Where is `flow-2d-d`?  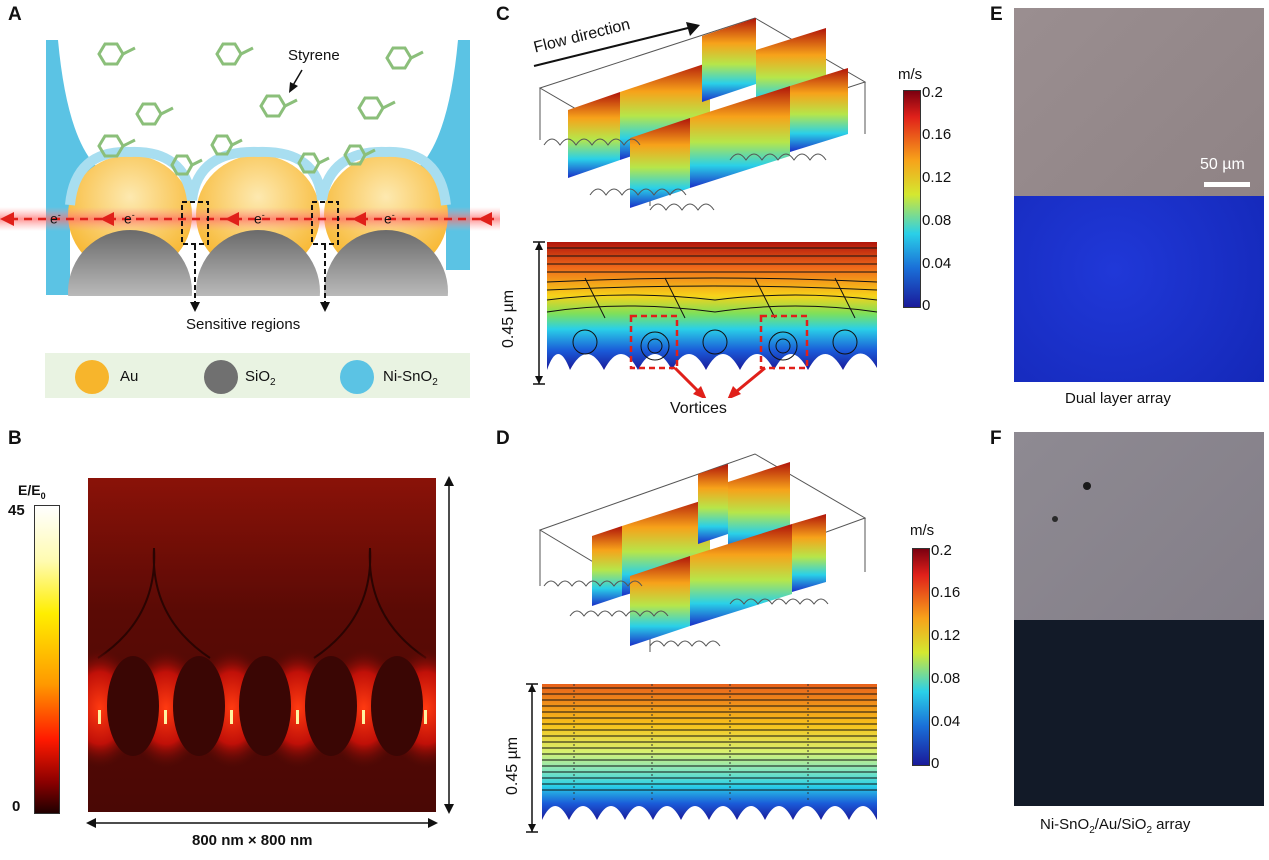 flow-2d-d is located at coordinates (701, 758).